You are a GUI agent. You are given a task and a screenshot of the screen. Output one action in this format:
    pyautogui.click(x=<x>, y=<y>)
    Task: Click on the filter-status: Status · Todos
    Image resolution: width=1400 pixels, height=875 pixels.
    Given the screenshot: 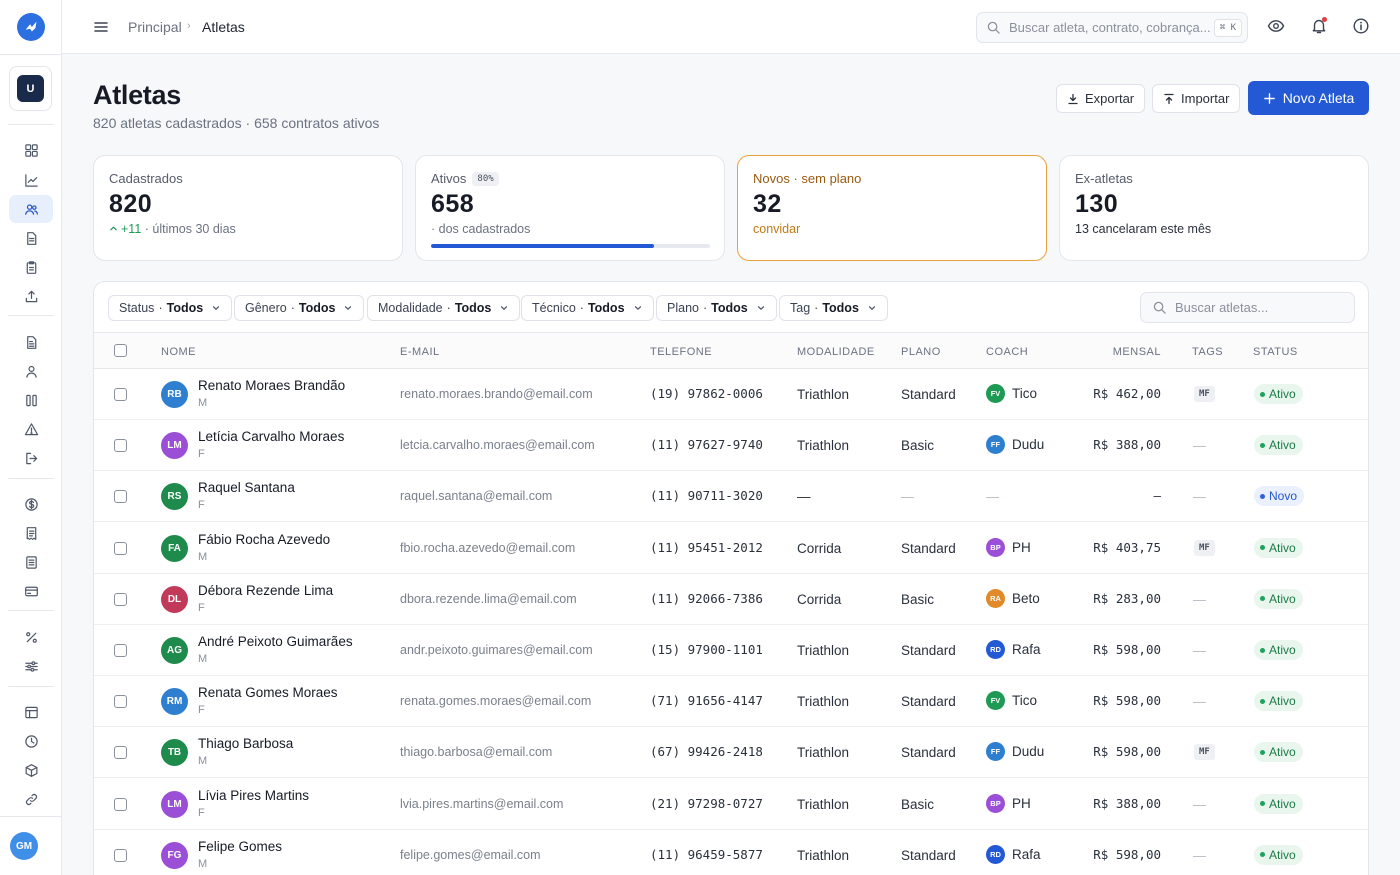 What is the action you would take?
    pyautogui.click(x=170, y=308)
    